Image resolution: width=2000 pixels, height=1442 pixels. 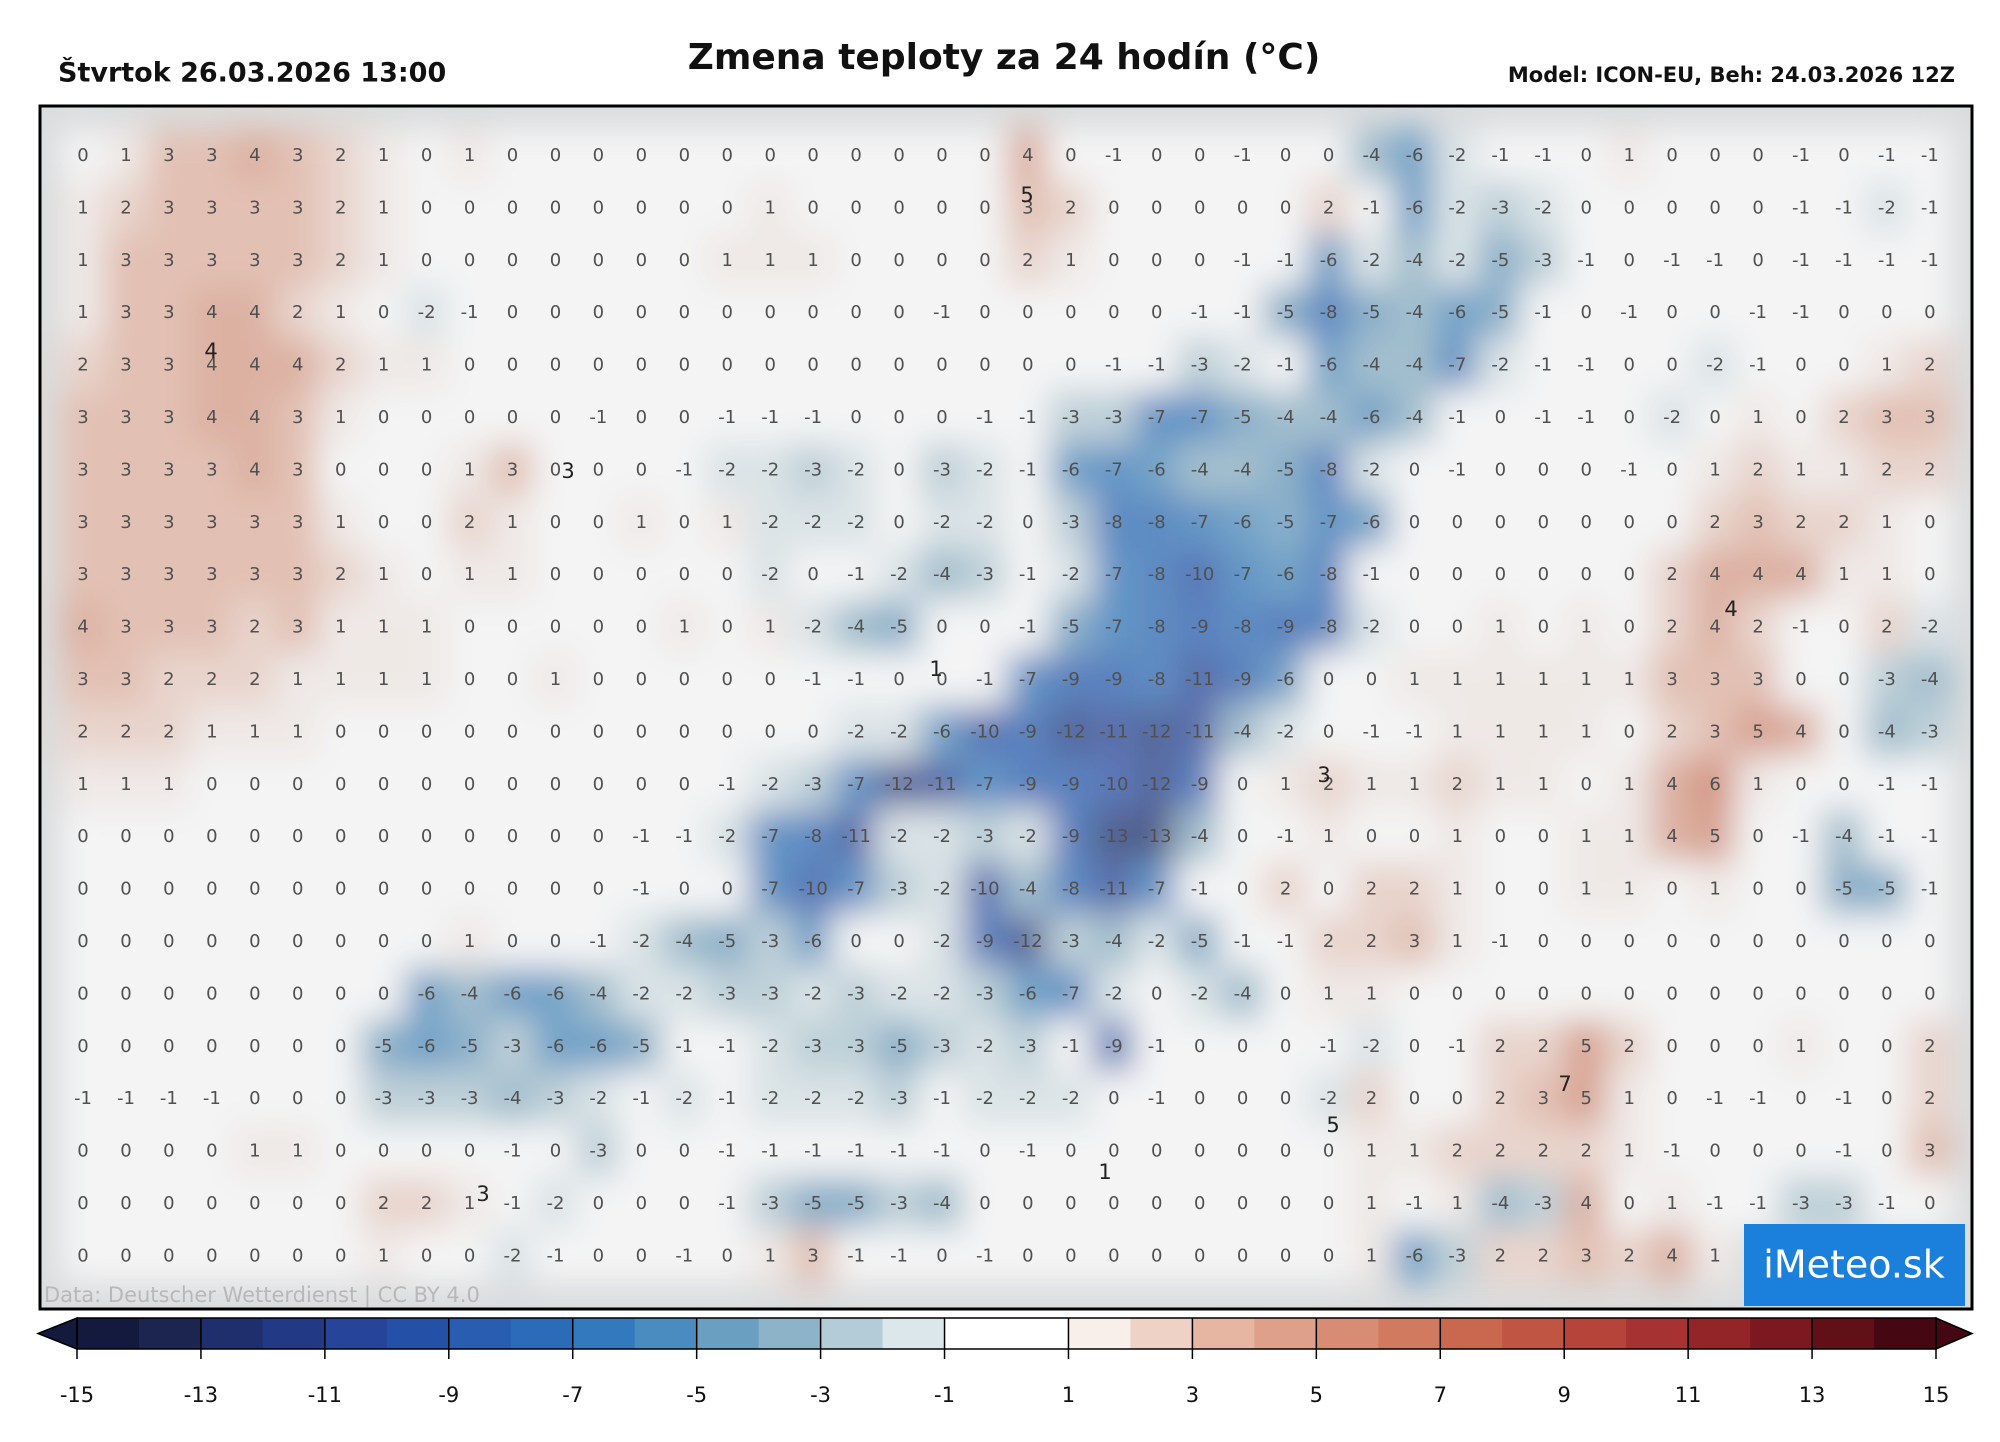 I want to click on grid-value: 2, so click(x=1285, y=889).